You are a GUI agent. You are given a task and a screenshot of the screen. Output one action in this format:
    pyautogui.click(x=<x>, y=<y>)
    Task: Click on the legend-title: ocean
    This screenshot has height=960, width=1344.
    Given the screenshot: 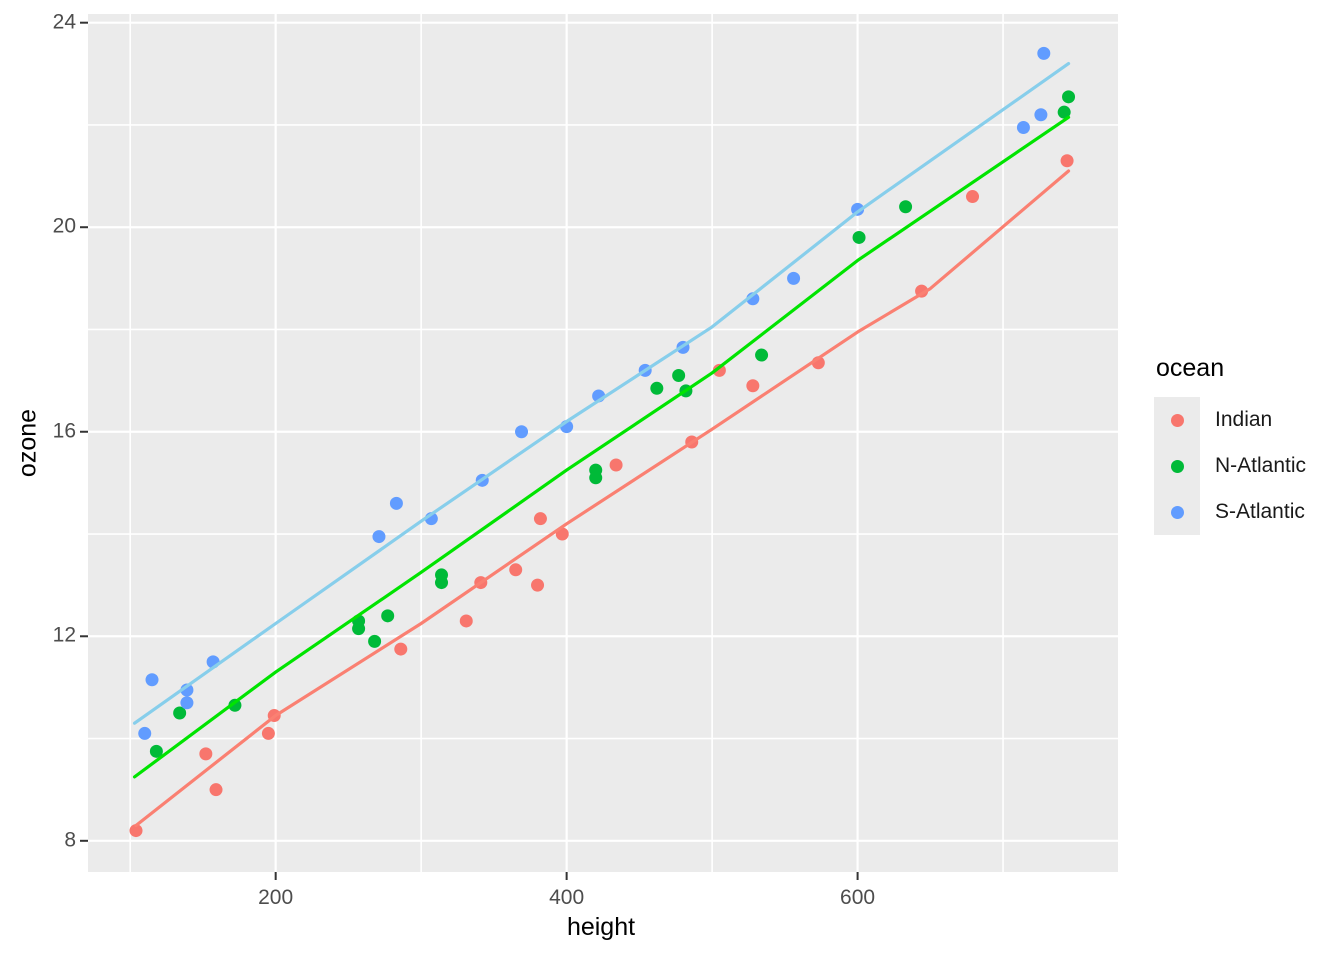 What is the action you would take?
    pyautogui.click(x=1190, y=368)
    